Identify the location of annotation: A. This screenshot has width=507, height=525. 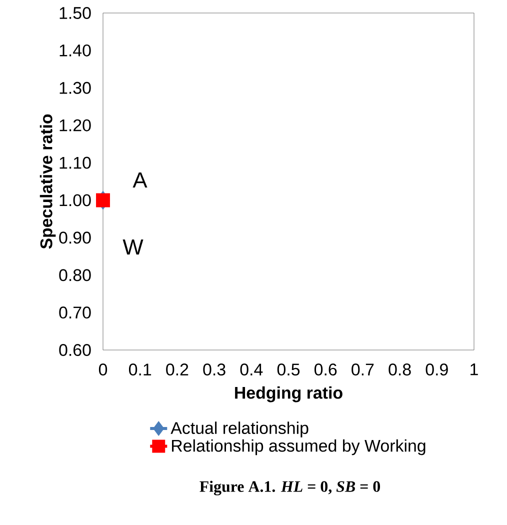
(140, 180).